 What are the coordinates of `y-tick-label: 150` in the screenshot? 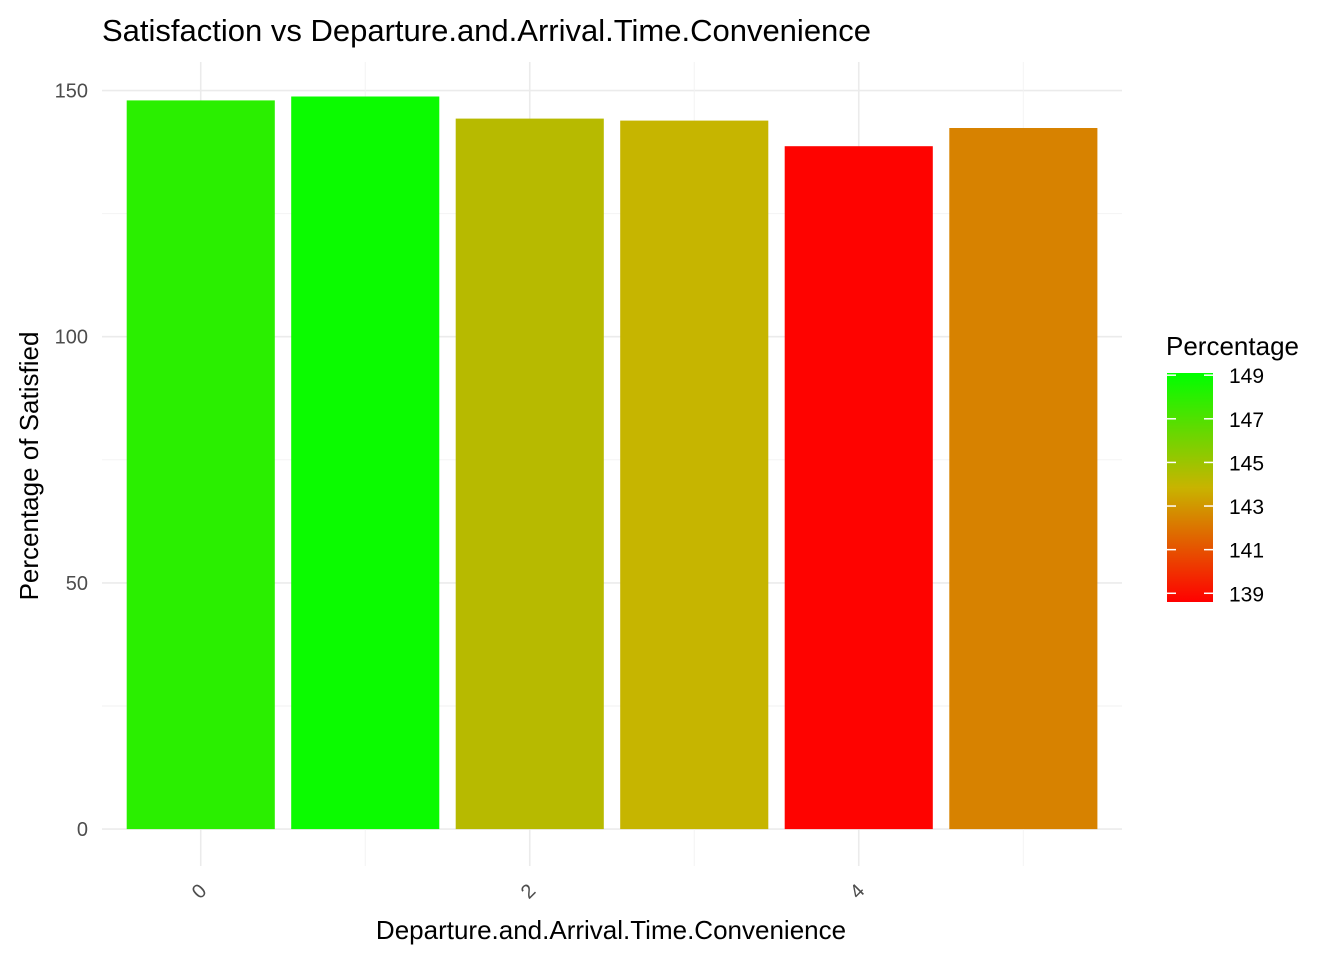 It's located at (71, 92).